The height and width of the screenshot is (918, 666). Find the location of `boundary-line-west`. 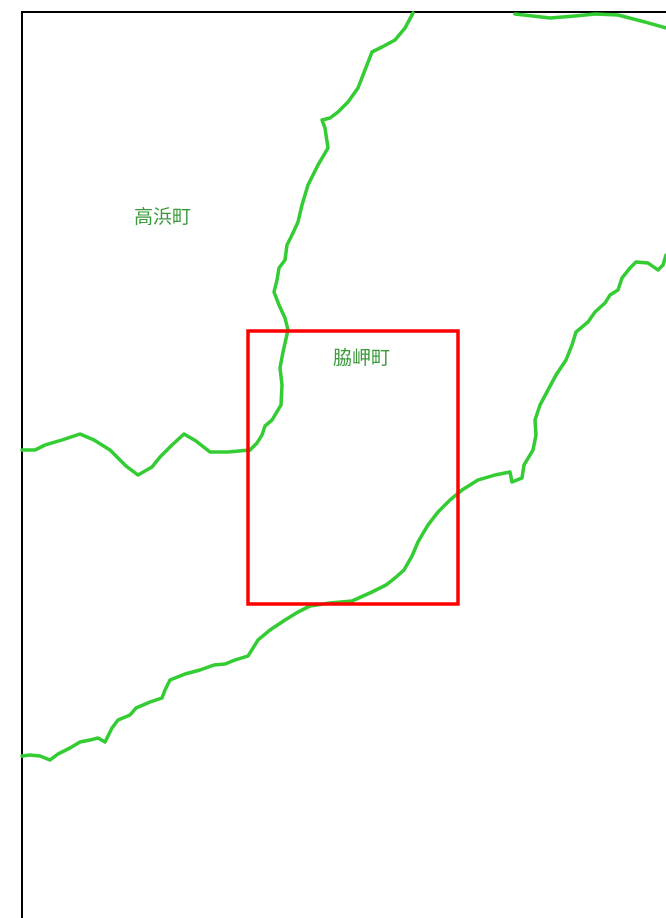

boundary-line-west is located at coordinates (136, 454).